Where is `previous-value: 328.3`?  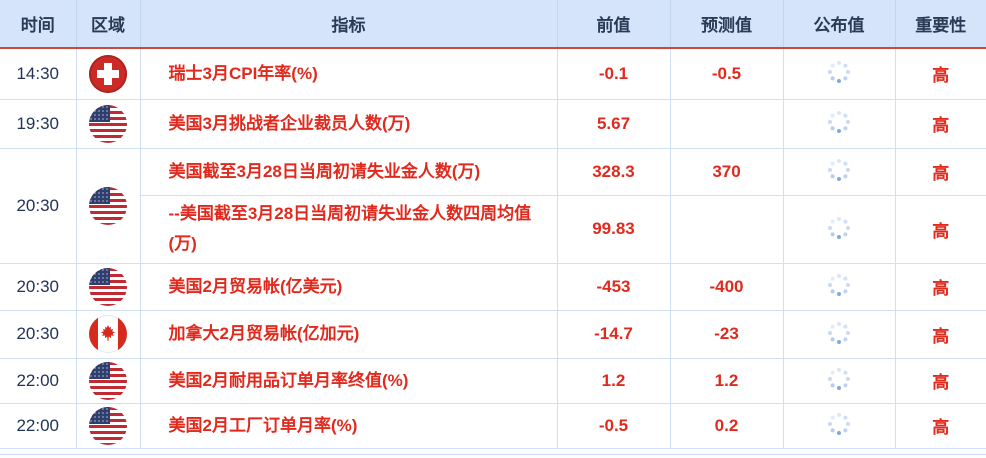 previous-value: 328.3 is located at coordinates (613, 171).